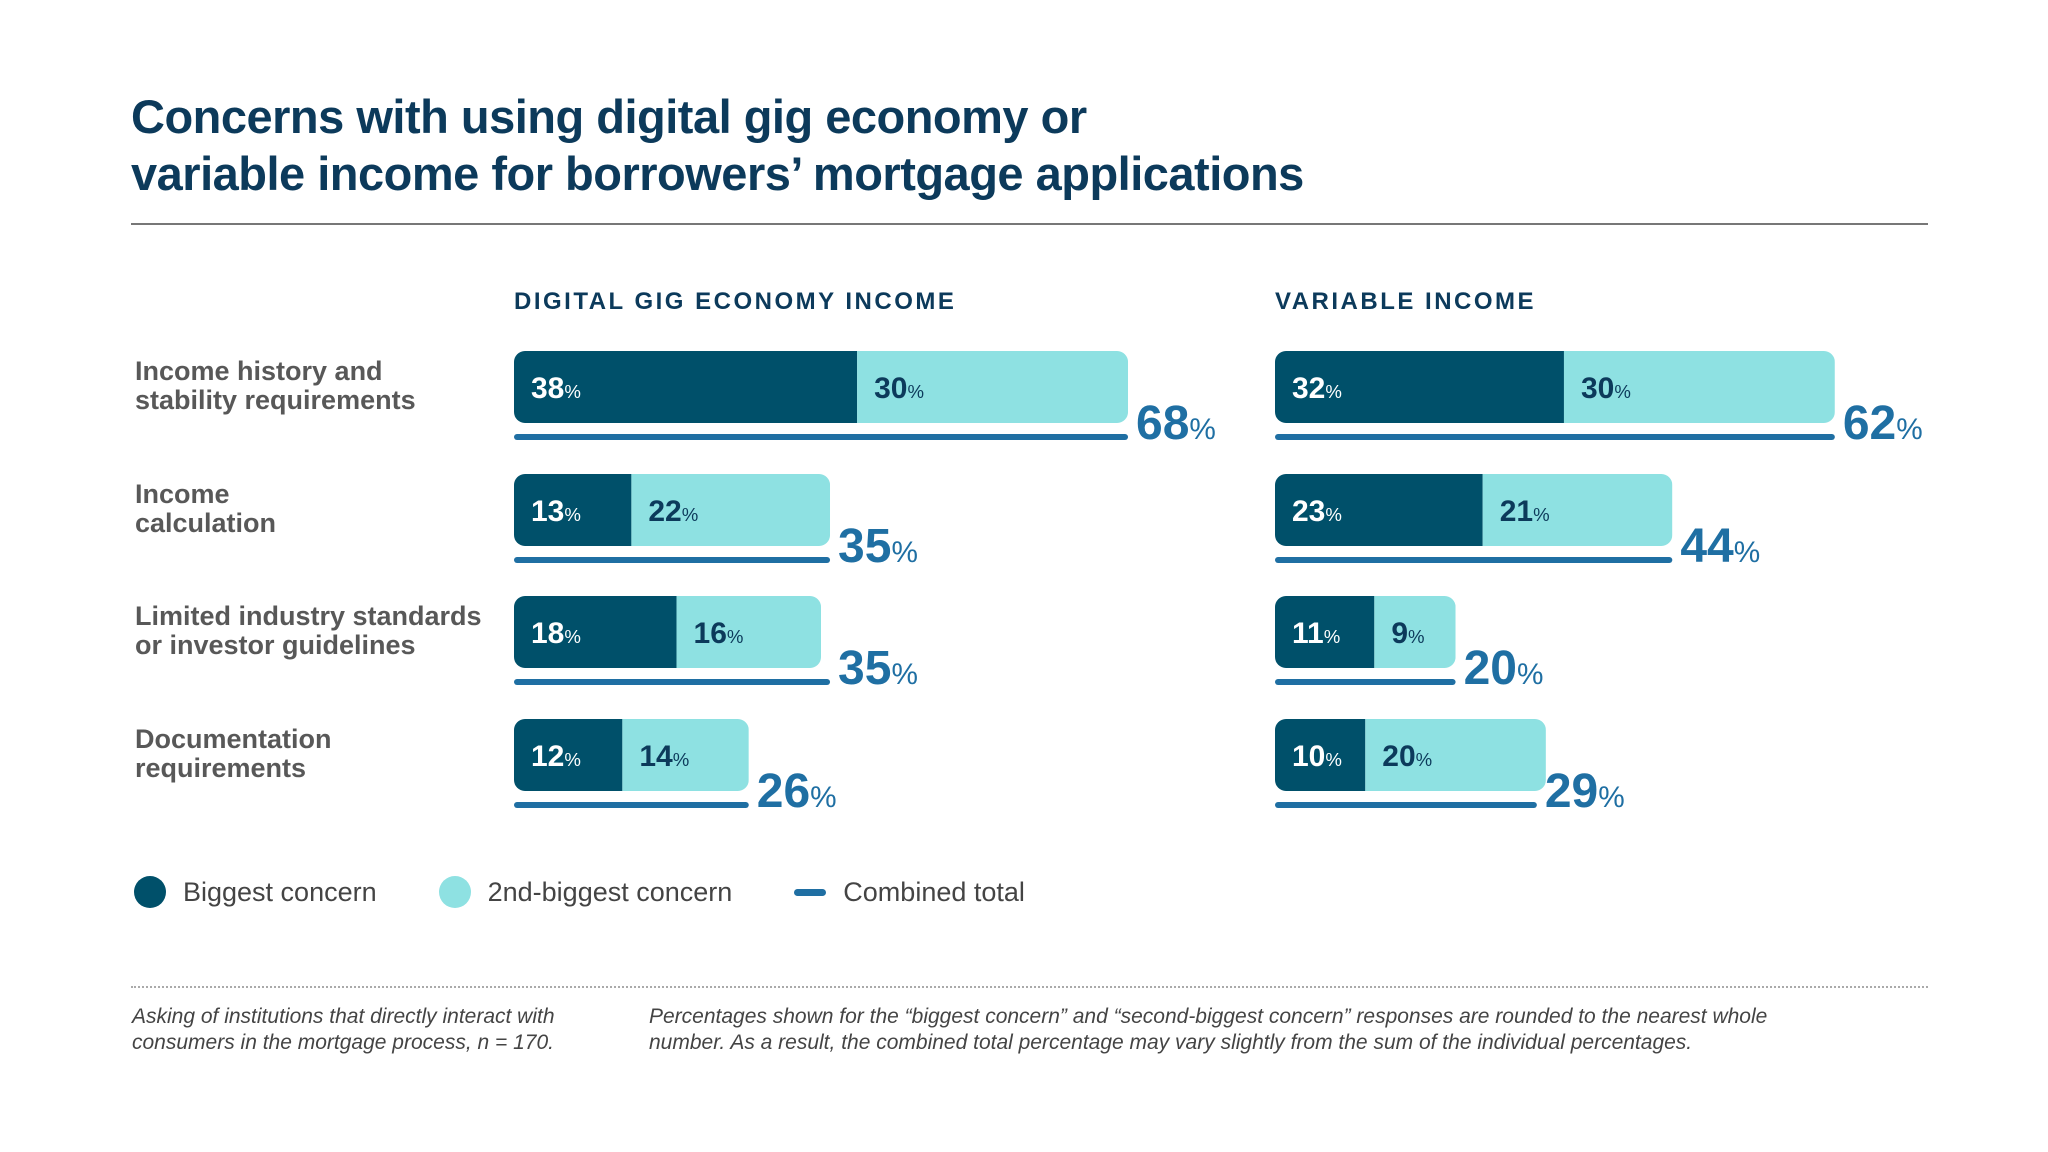  Describe the element at coordinates (664, 756) in the screenshot. I see `data-label-second: 14%` at that location.